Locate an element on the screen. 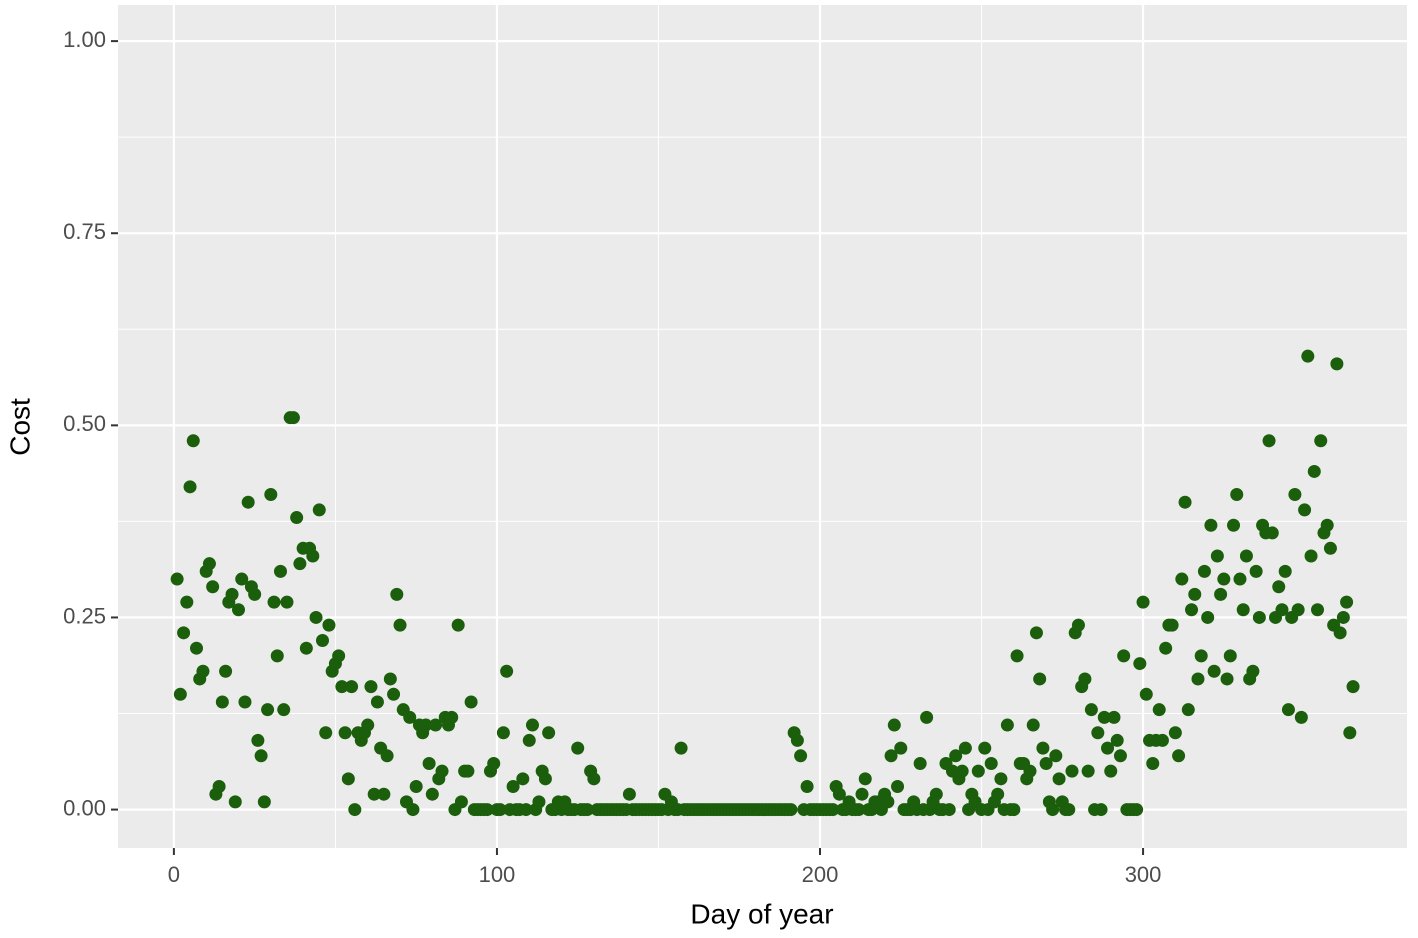  y-tick-label: 0.25 is located at coordinates (84, 615).